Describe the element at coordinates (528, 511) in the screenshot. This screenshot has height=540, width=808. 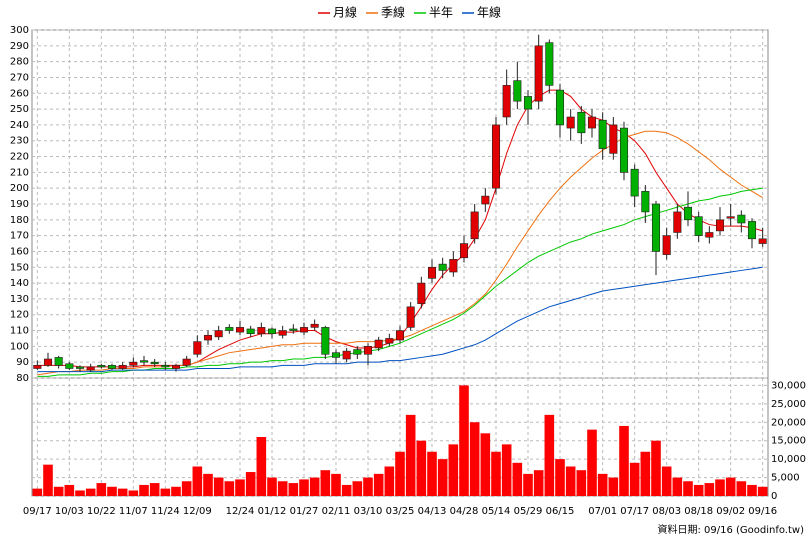
I see `x-tick-label: 05/29` at that location.